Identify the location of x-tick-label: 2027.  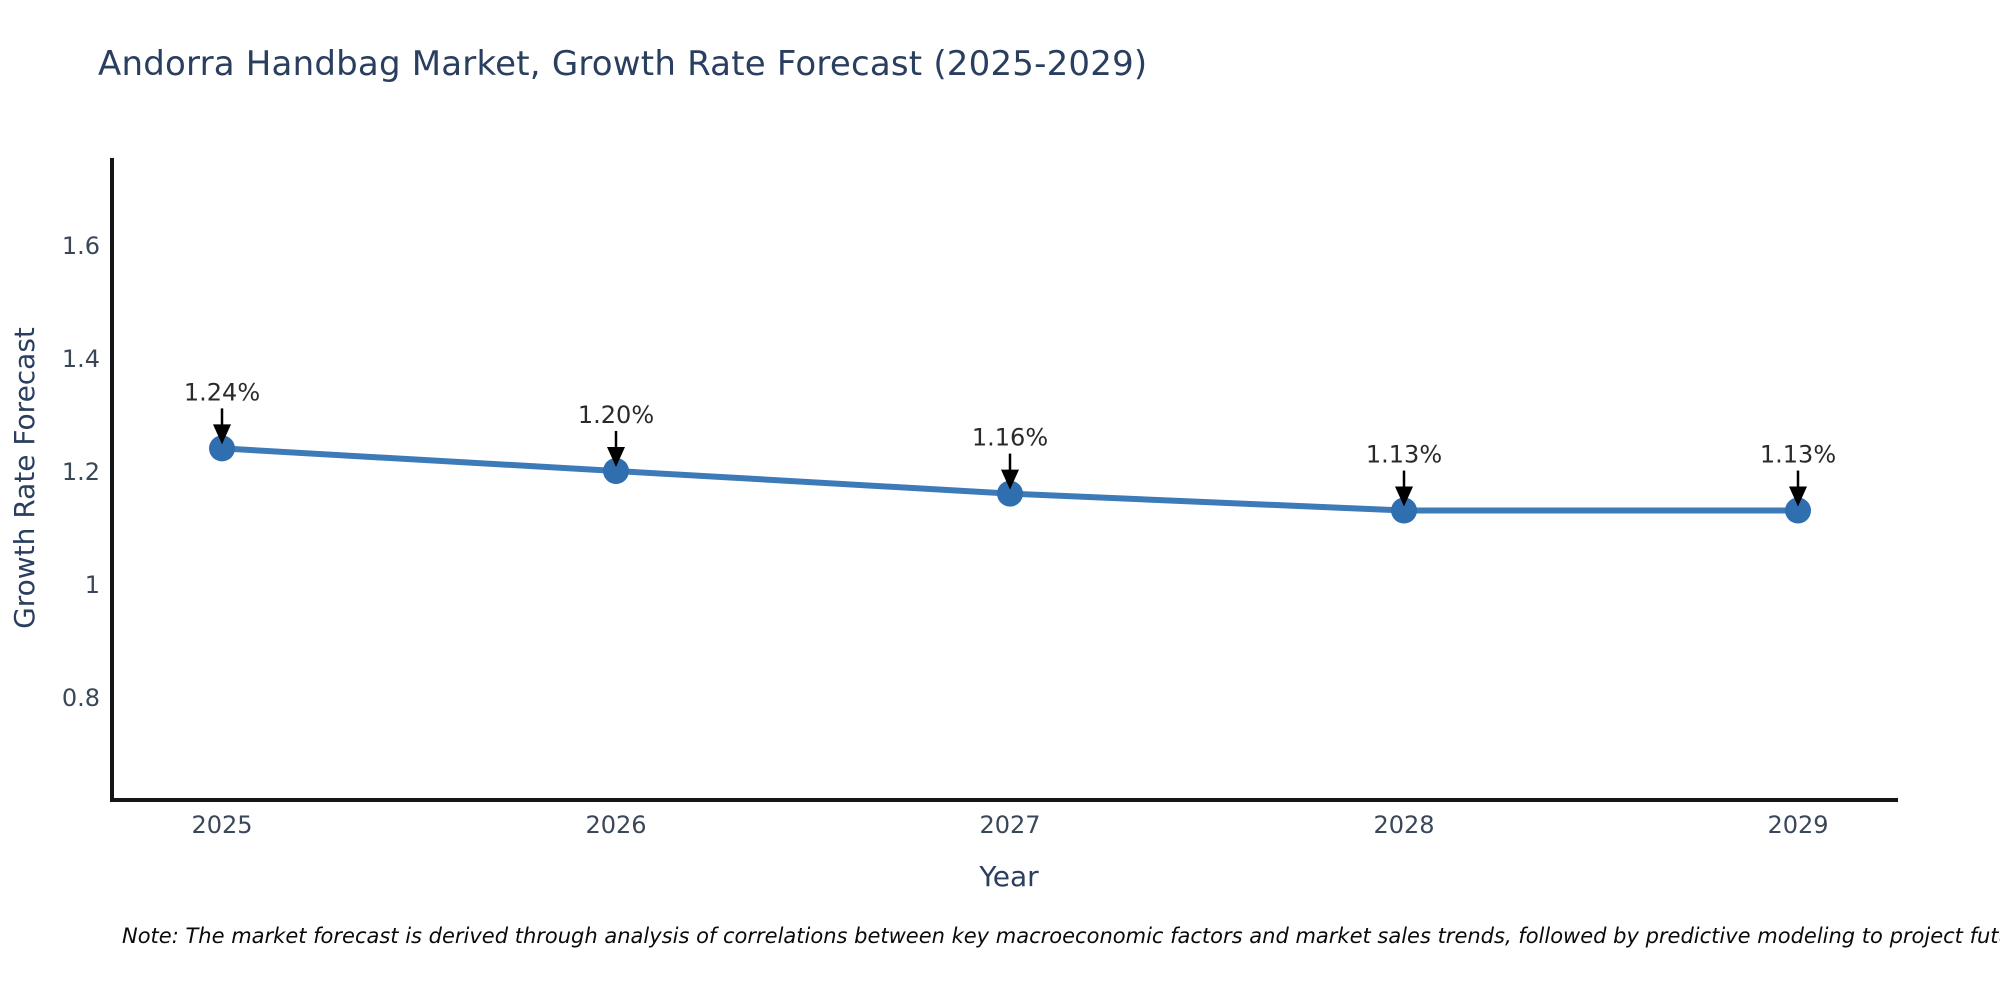
(1009, 825).